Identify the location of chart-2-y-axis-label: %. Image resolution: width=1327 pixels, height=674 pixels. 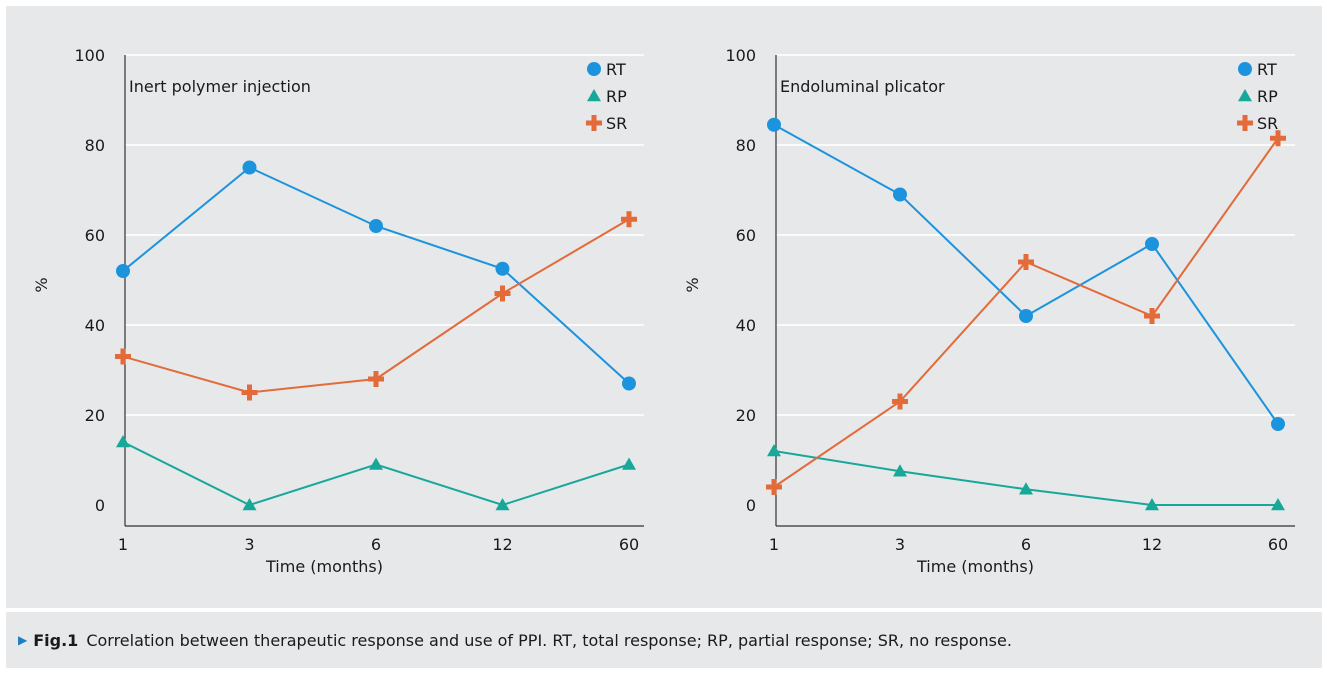
(692, 284).